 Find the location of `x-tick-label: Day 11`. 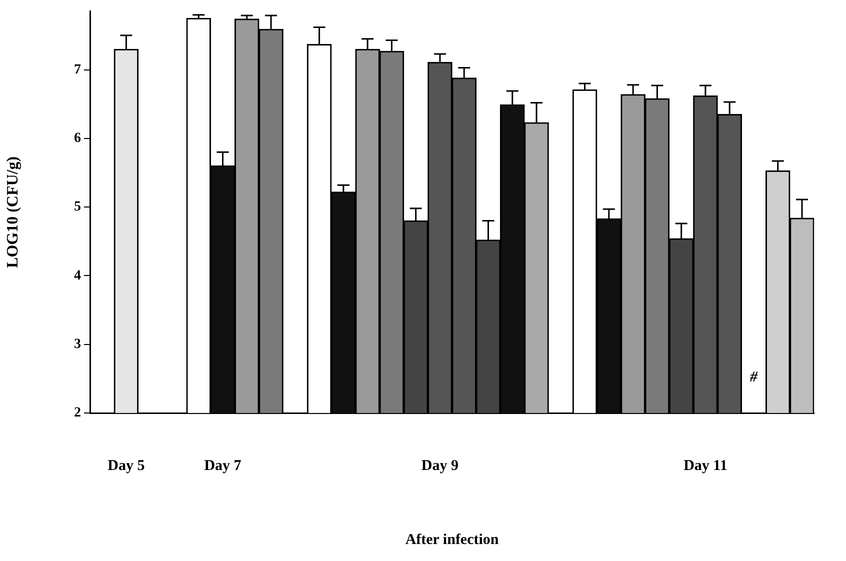

x-tick-label: Day 11 is located at coordinates (706, 466).